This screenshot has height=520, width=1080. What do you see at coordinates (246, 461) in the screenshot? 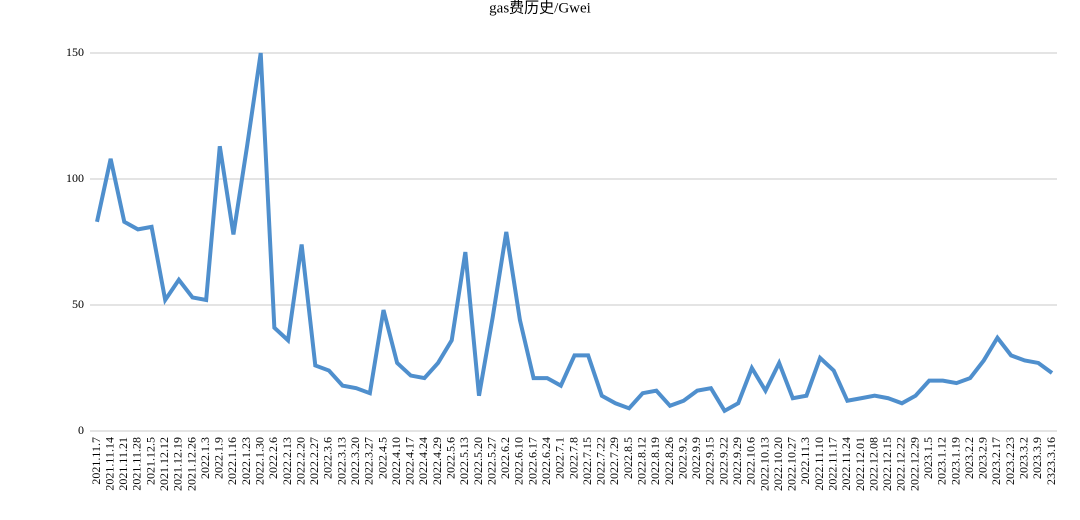
I see `x-tick-label: 2022.1.23` at bounding box center [246, 461].